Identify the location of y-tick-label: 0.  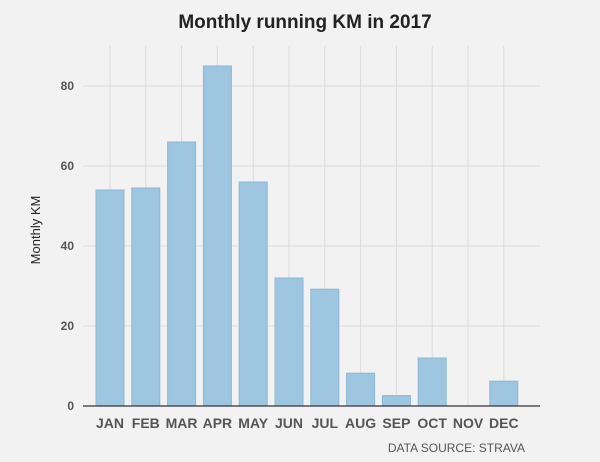
(70, 406).